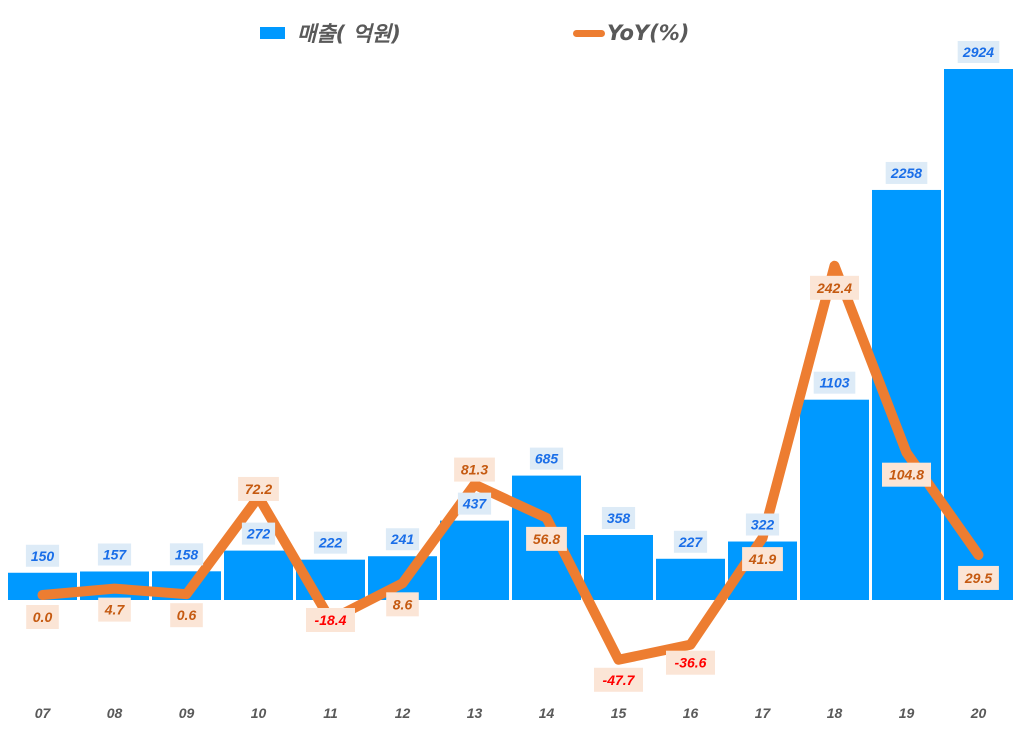  I want to click on bar-value-label: 2258, so click(906, 173).